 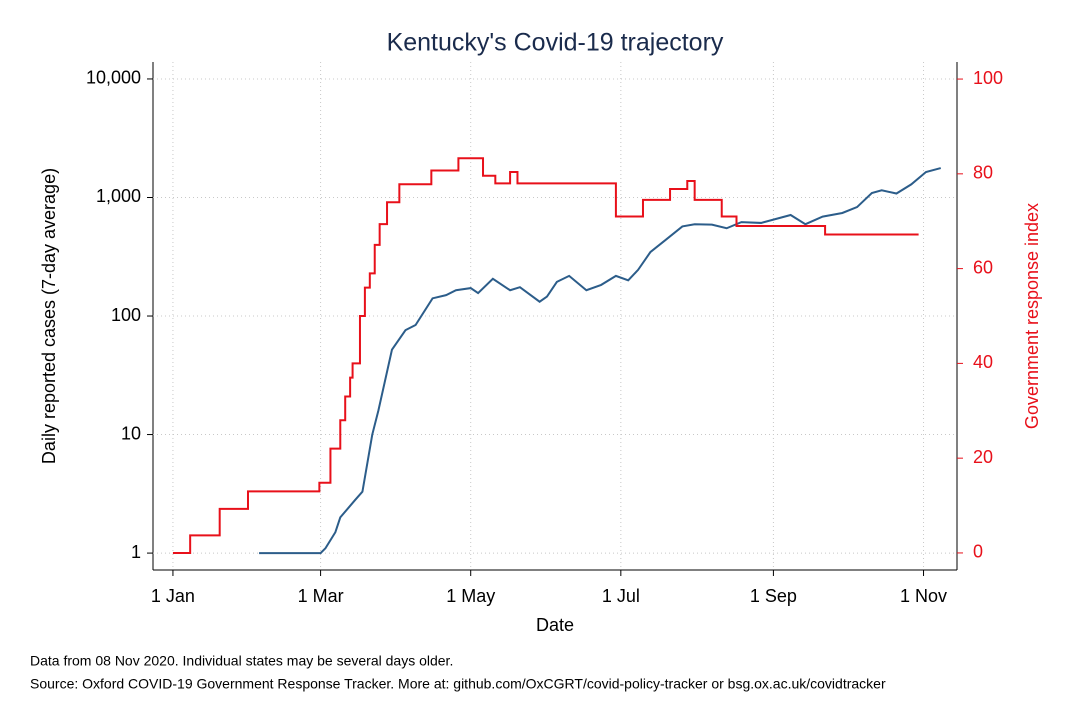 I want to click on y-tick-label: 10,000, so click(x=113, y=78).